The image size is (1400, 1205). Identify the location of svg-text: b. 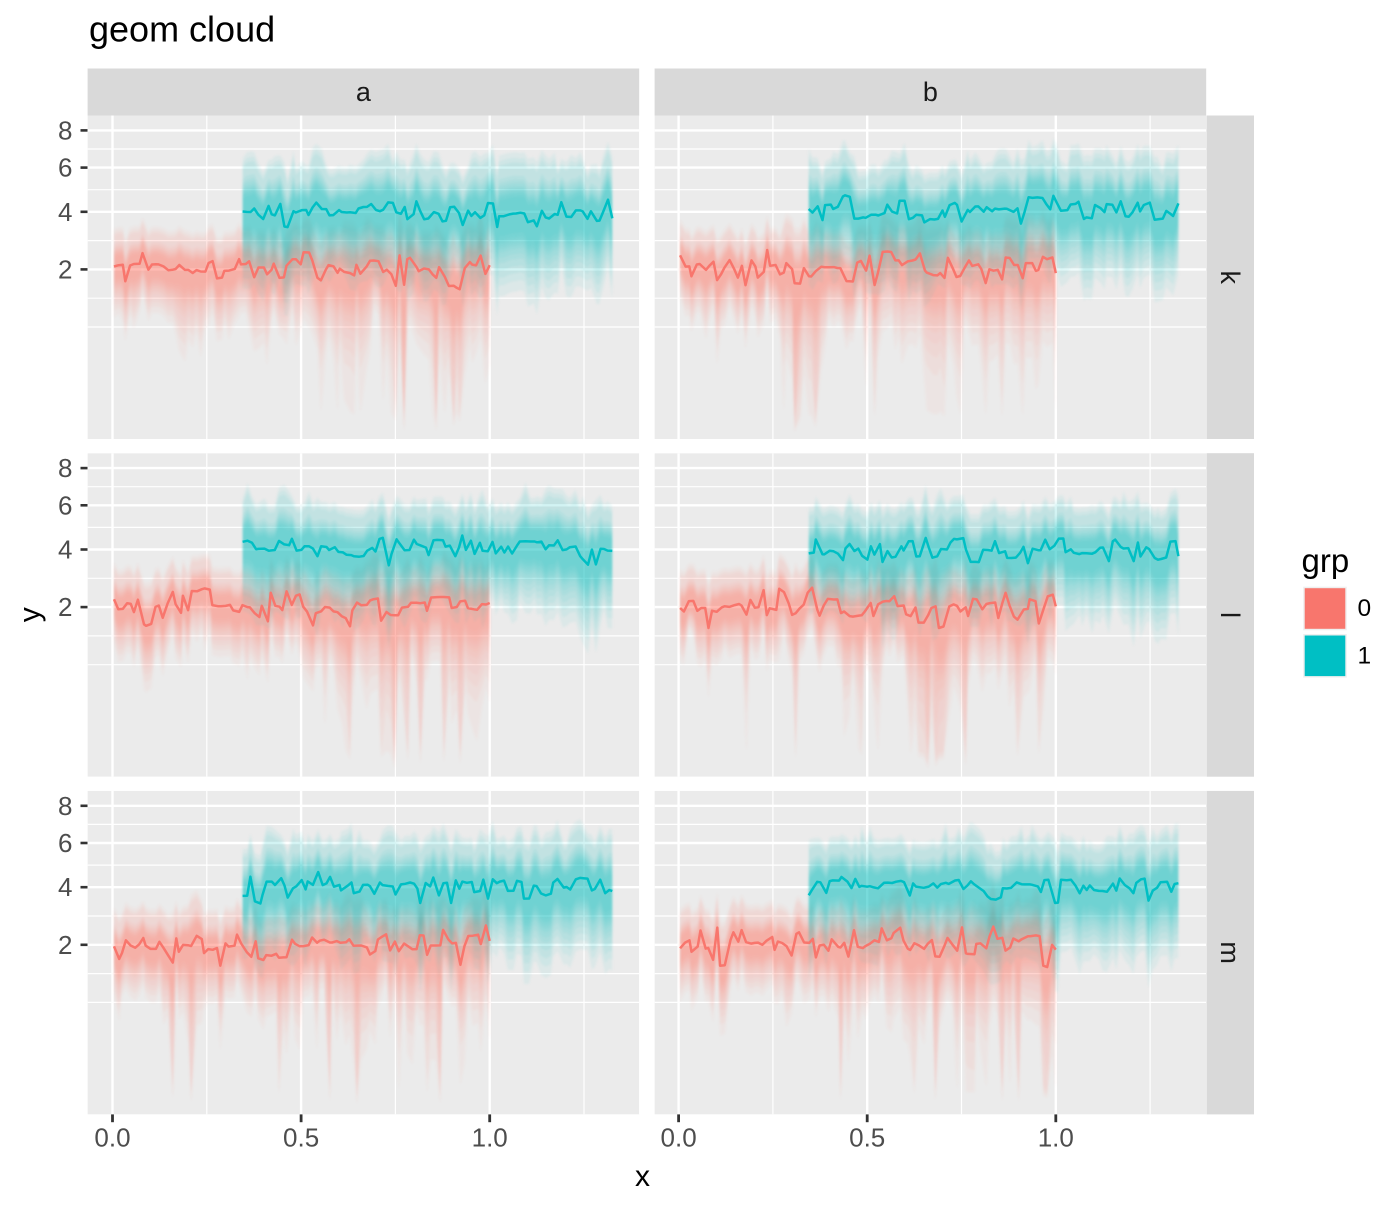
(930, 92).